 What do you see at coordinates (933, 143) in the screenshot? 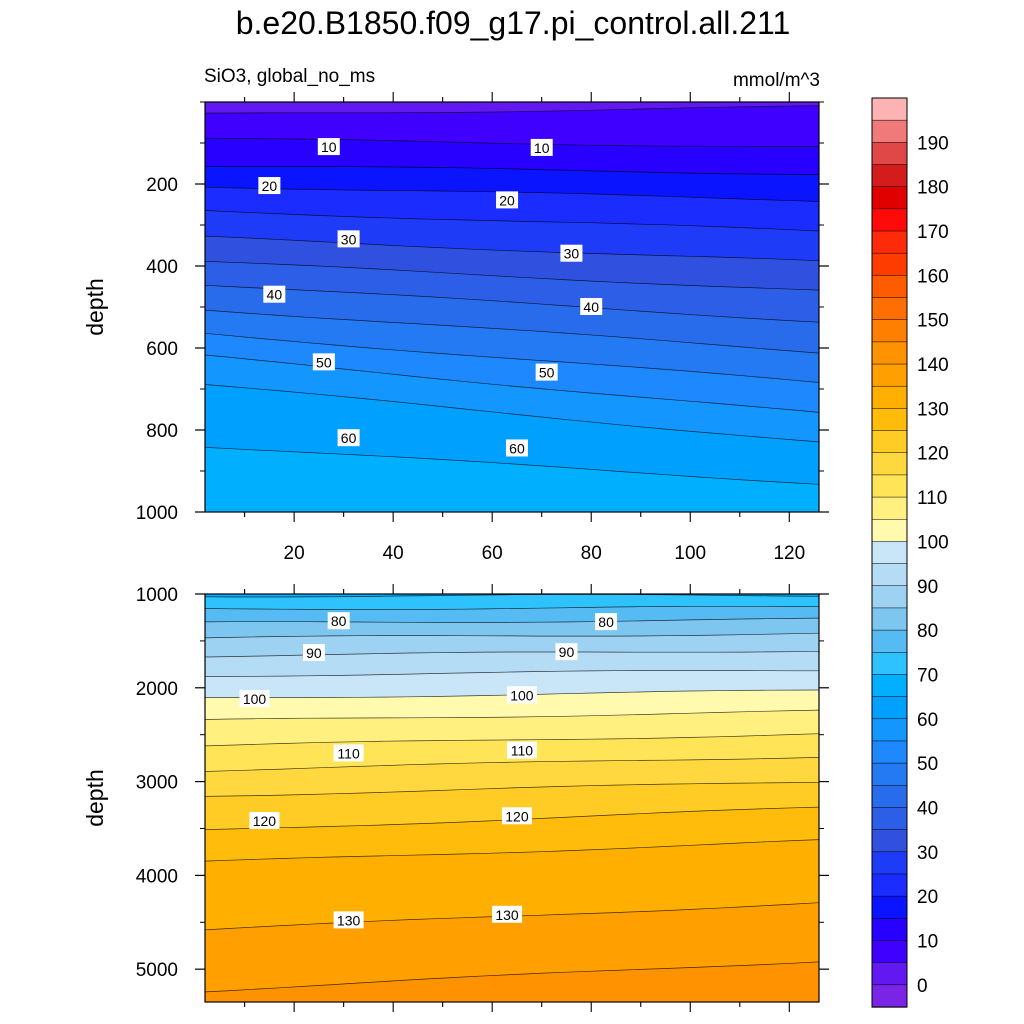
I see `colorbar-tick-label: 190` at bounding box center [933, 143].